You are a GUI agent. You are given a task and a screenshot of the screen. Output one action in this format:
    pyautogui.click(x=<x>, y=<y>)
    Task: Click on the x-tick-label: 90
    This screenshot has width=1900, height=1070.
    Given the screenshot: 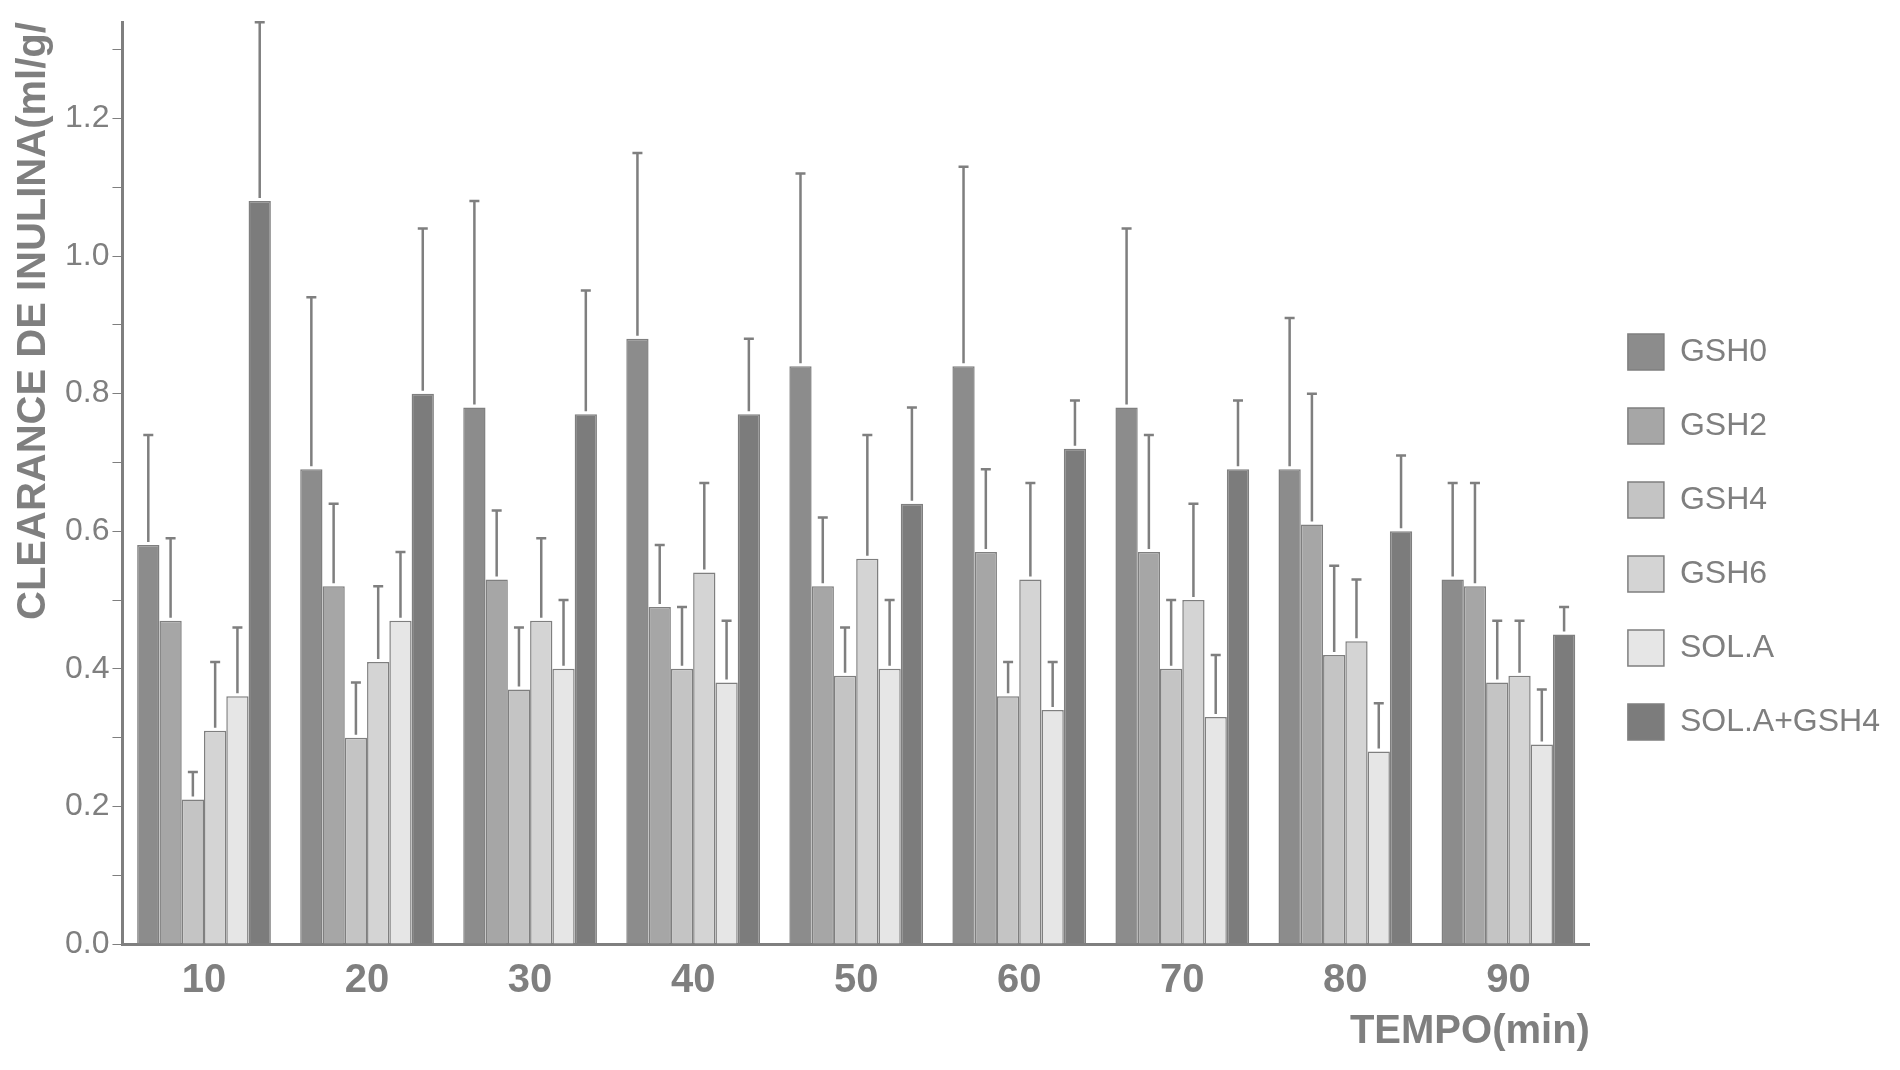 What is the action you would take?
    pyautogui.click(x=1508, y=978)
    